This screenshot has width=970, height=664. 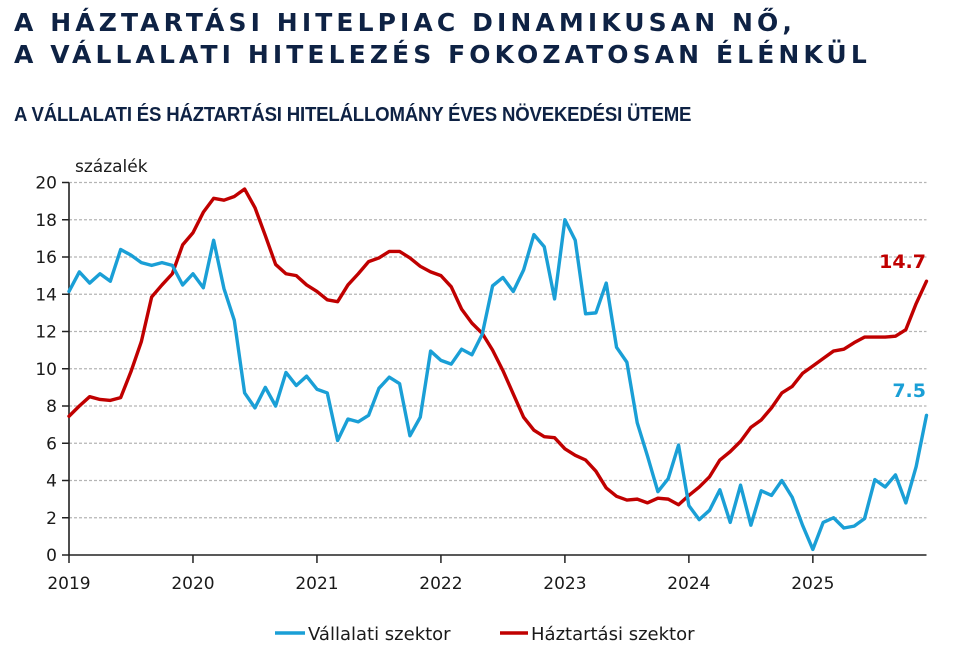 I want to click on y-tick-label: 16, so click(x=46, y=258).